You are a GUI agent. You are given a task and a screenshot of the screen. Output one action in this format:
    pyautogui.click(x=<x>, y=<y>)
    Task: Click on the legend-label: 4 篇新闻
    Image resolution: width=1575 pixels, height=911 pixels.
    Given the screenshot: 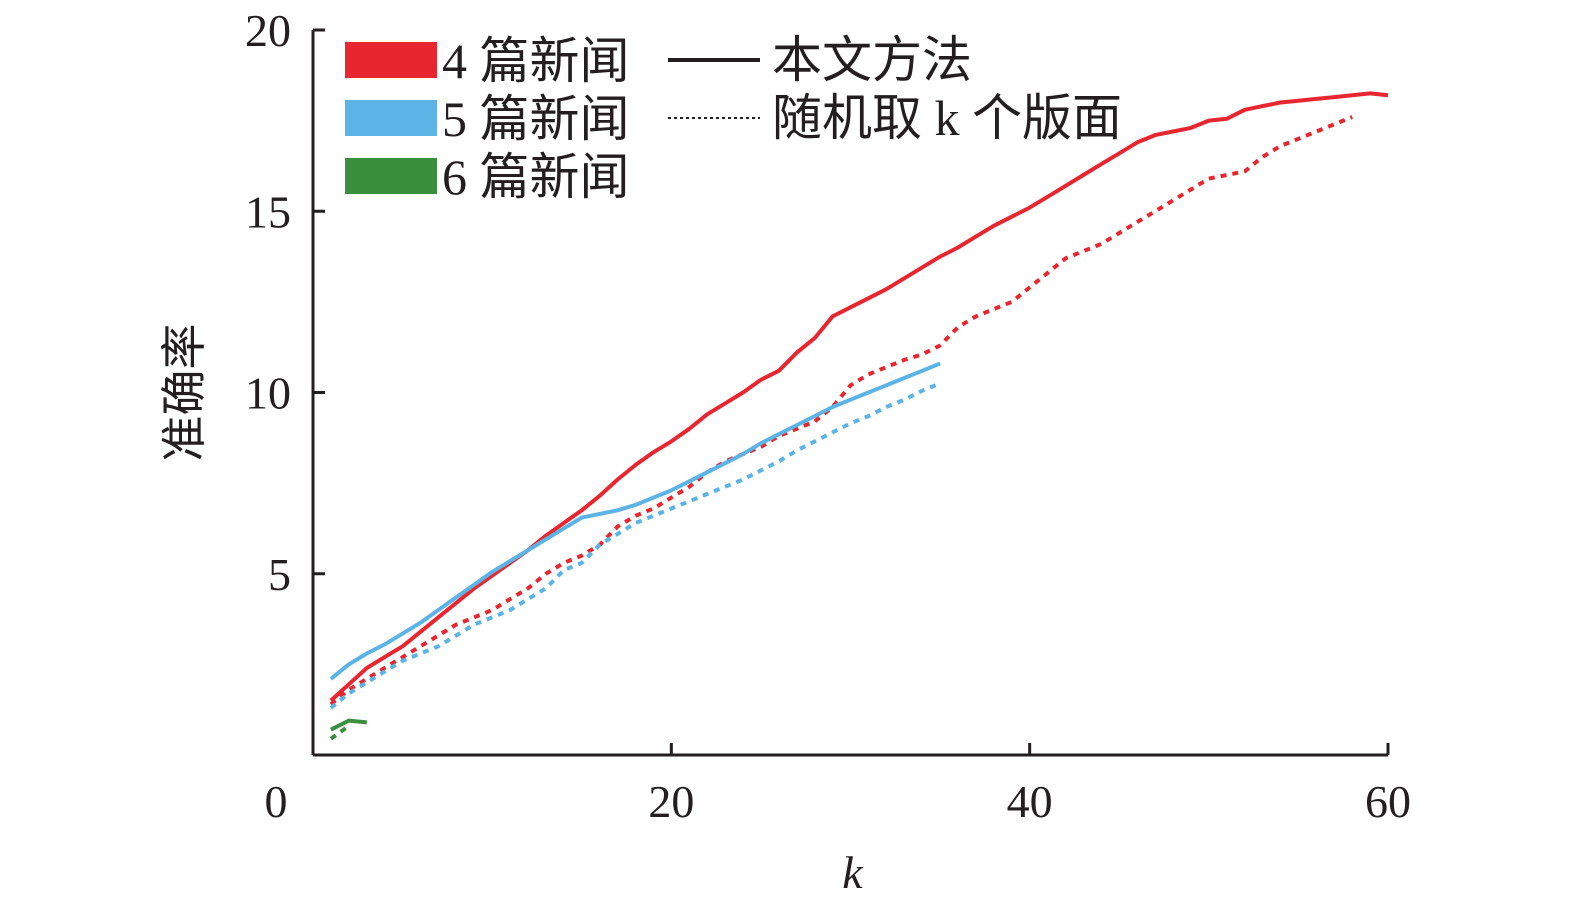 What is the action you would take?
    pyautogui.click(x=536, y=61)
    